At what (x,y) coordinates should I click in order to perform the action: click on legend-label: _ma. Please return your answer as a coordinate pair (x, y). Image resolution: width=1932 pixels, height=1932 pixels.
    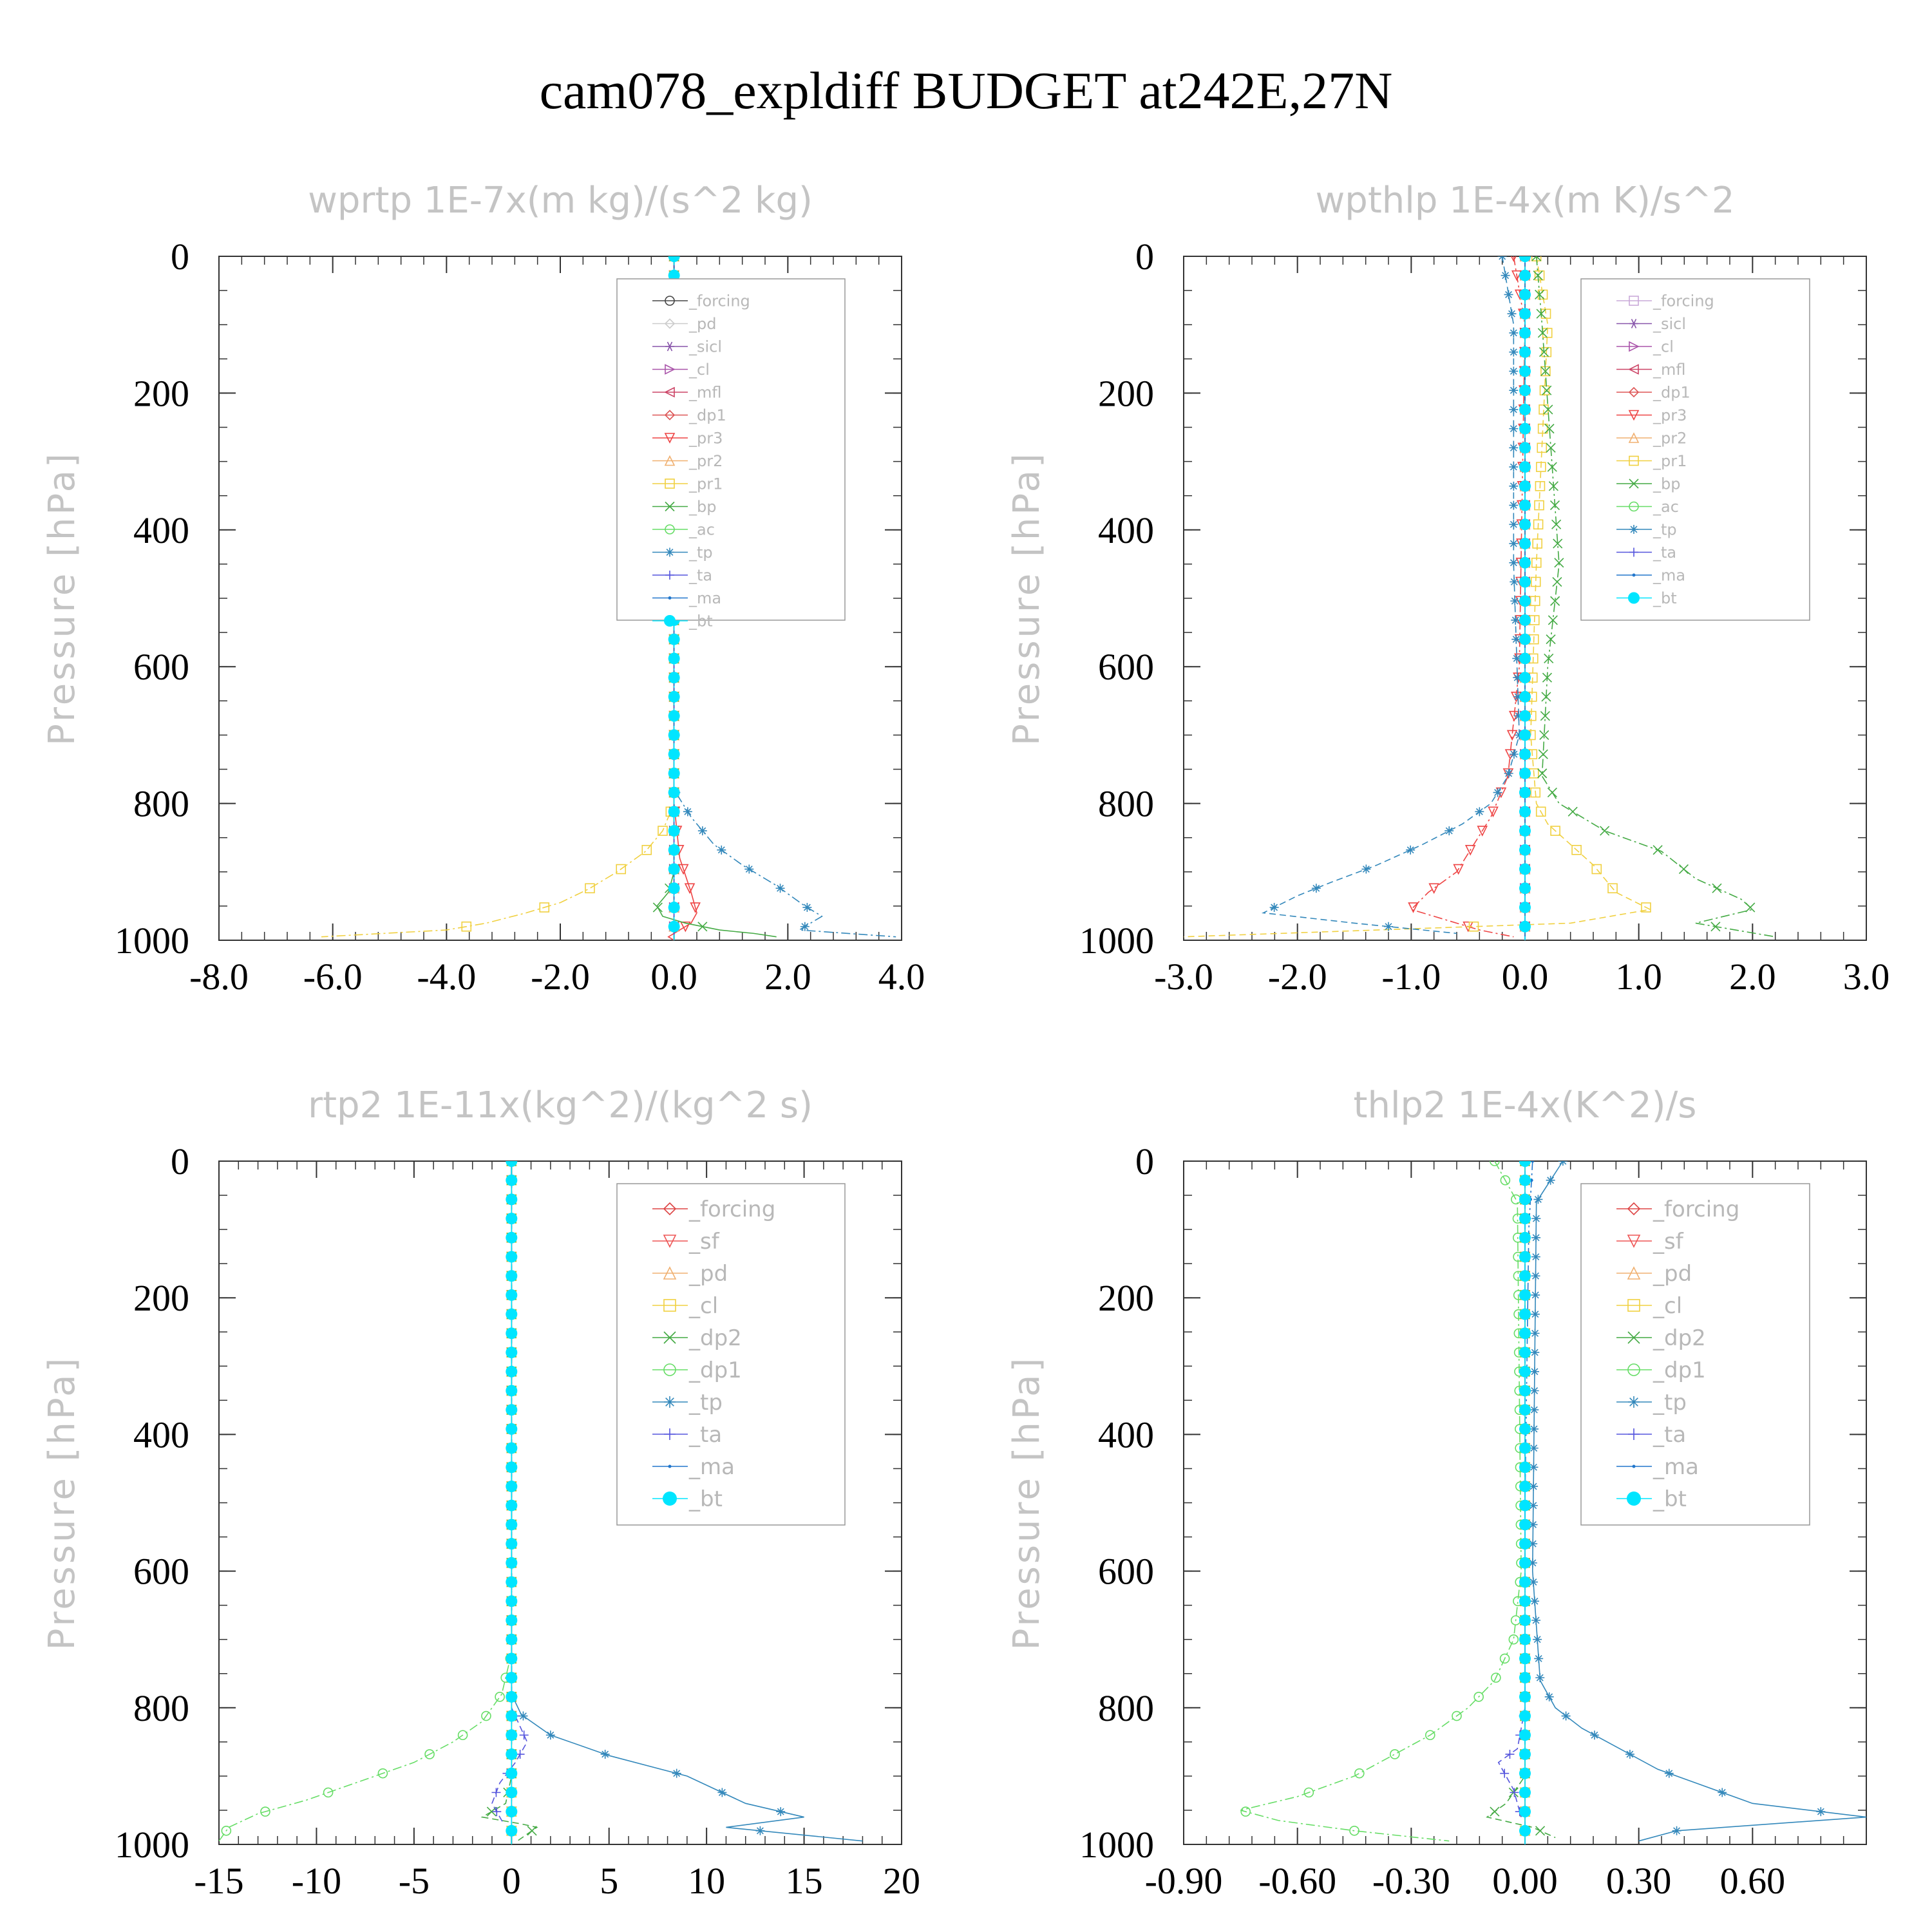
    Looking at the image, I should click on (1669, 575).